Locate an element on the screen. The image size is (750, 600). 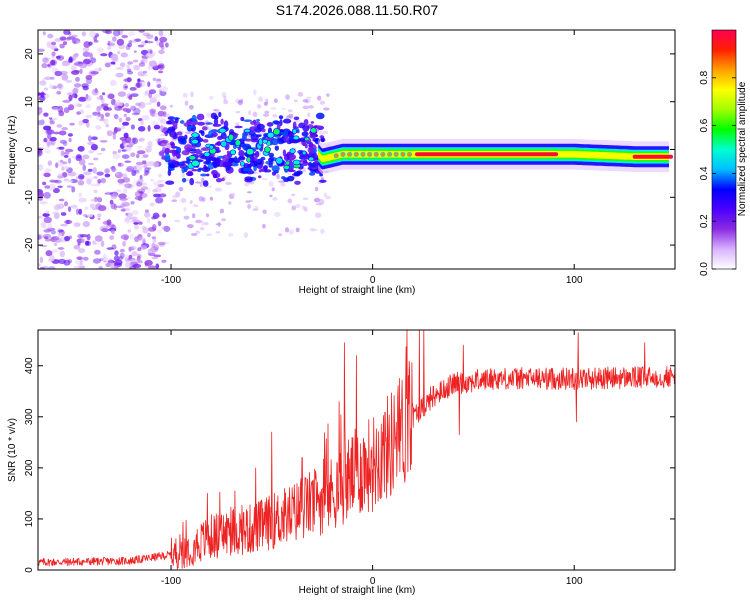
colorbar-ticks: 0.0 0.2 0.4 0.6 0.8 is located at coordinates (717, 173).